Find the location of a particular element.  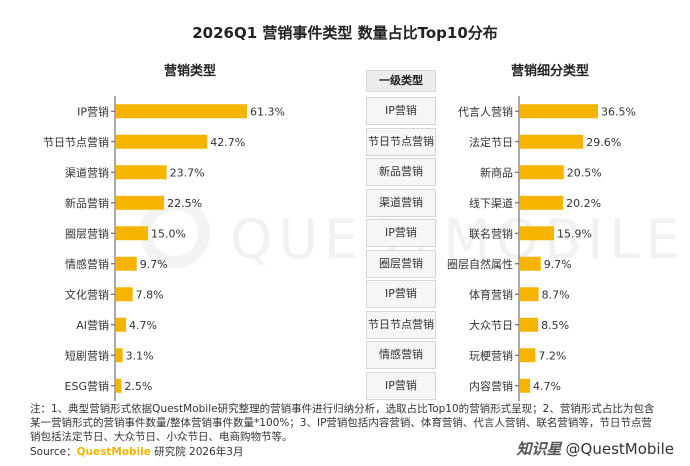

right-category-label: 体育营销 is located at coordinates (491, 294).